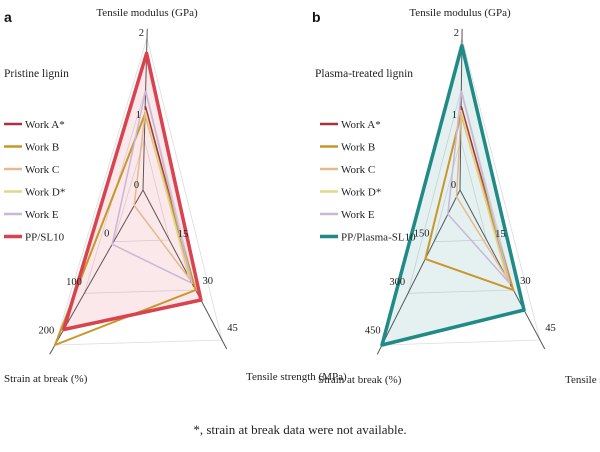 The height and width of the screenshot is (452, 600). What do you see at coordinates (316, 17) in the screenshot?
I see `panel-letter: b` at bounding box center [316, 17].